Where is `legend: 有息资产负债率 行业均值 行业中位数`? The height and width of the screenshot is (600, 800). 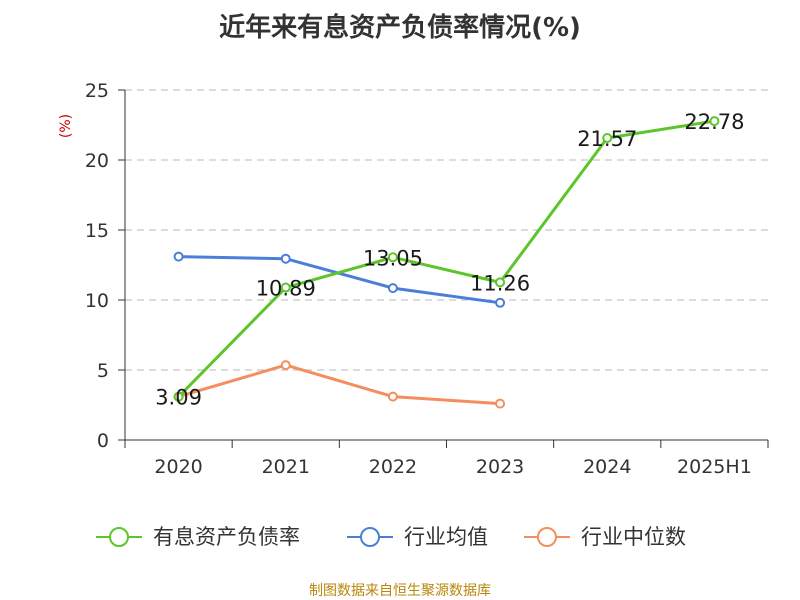 legend: 有息资产负债率 行业均值 行业中位数 is located at coordinates (391, 537).